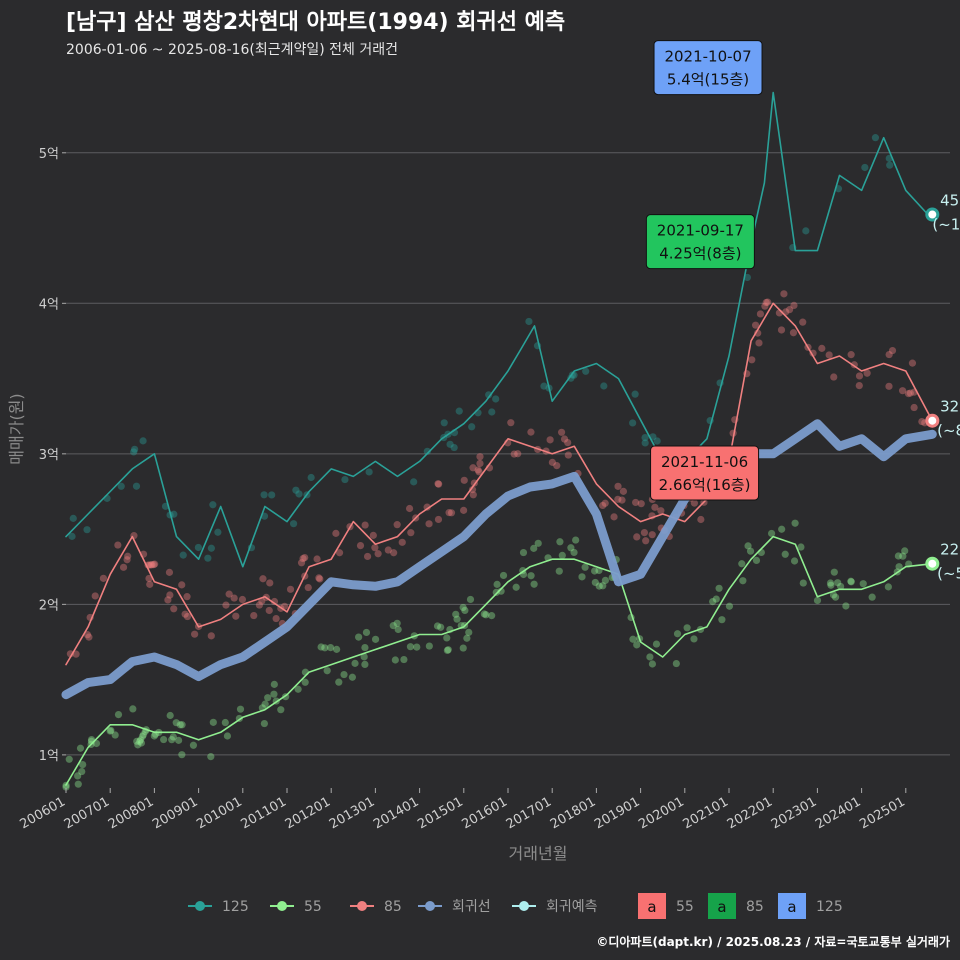 The height and width of the screenshot is (960, 960). I want to click on legend-label: 회귀선, so click(471, 907).